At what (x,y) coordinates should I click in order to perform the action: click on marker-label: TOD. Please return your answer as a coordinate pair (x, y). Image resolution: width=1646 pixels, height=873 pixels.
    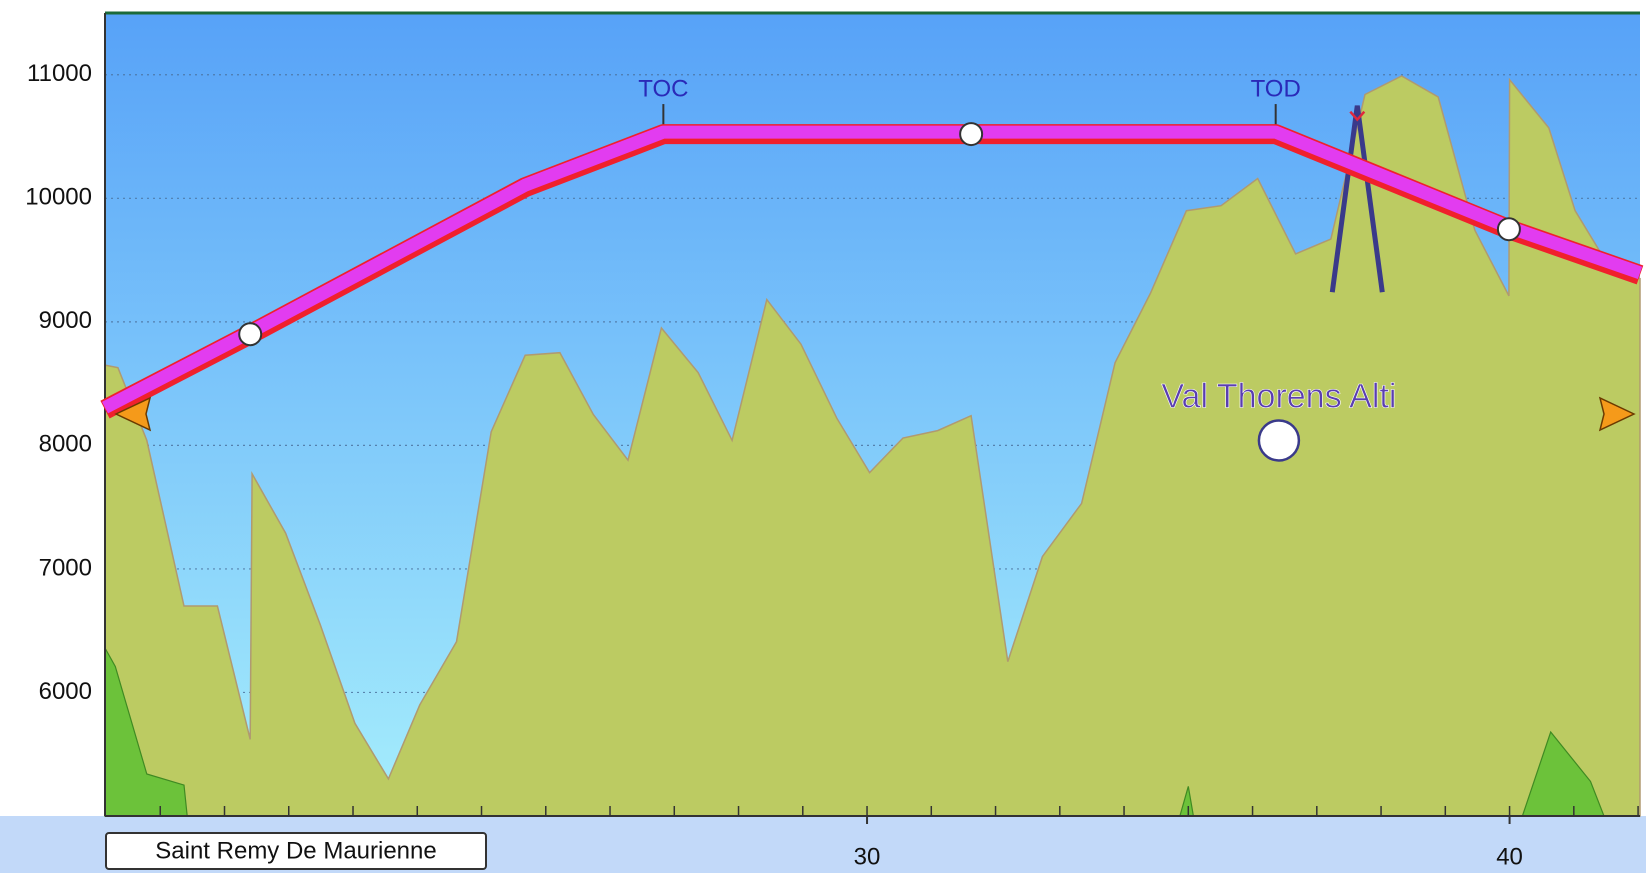
    Looking at the image, I should click on (1276, 88).